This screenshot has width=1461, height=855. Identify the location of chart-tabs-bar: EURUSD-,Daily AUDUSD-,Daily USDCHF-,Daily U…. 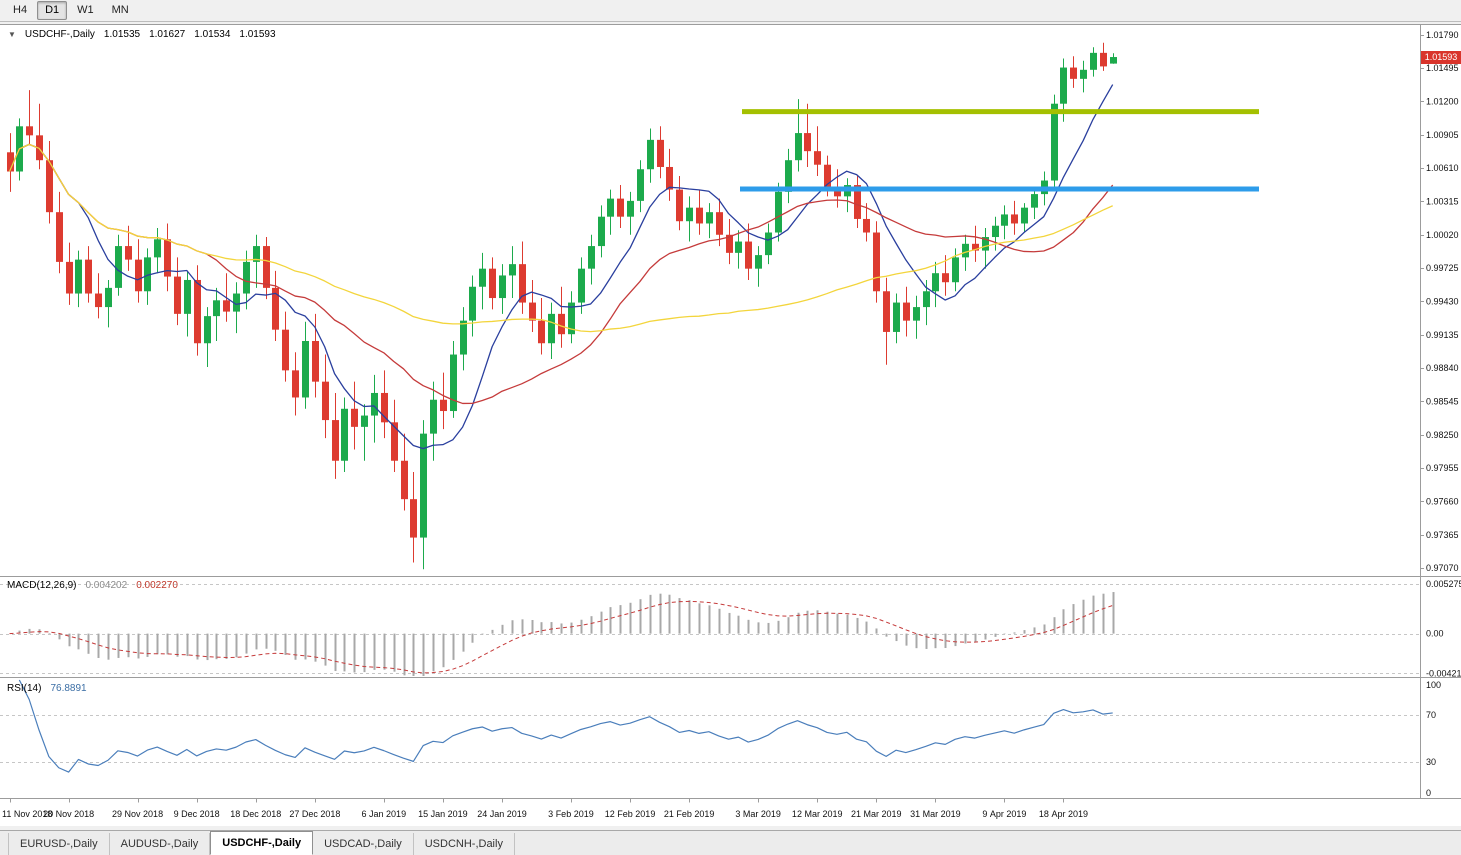
(730, 842).